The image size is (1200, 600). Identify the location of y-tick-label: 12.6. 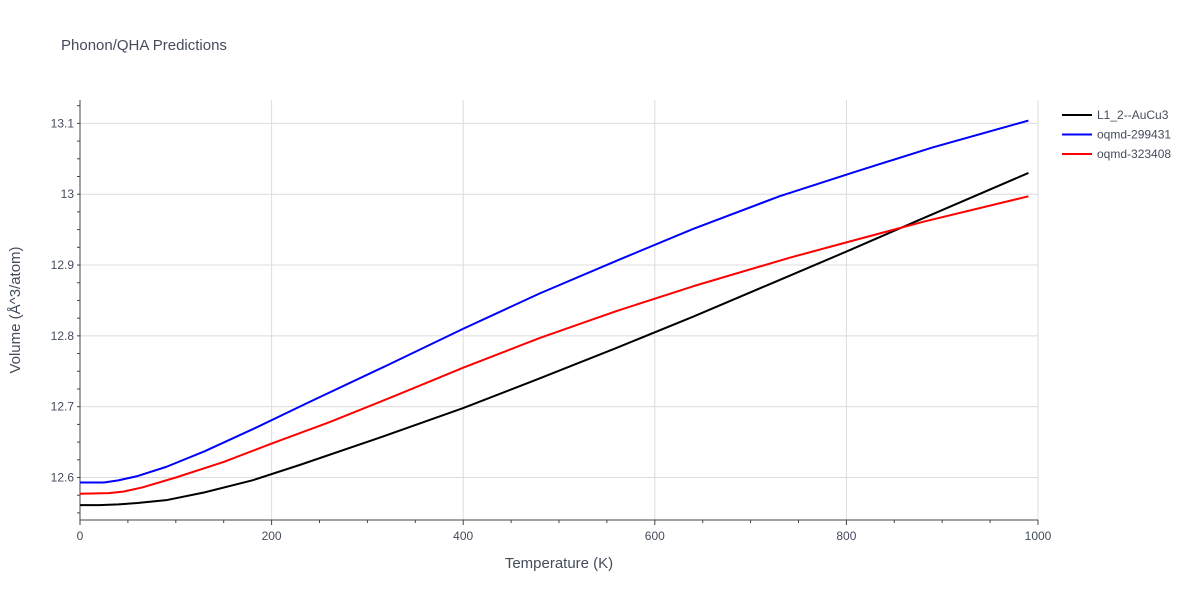
(63, 478).